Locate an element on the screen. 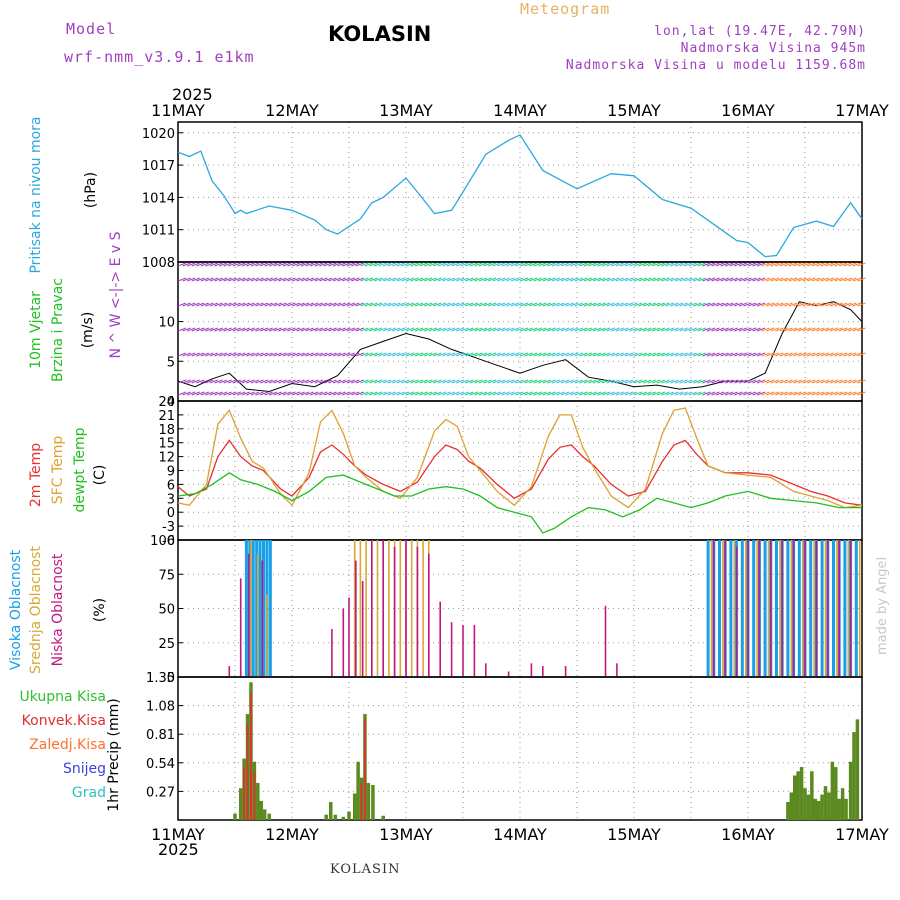 The height and width of the screenshot is (900, 900). y-tick-label: 0 is located at coordinates (171, 402).